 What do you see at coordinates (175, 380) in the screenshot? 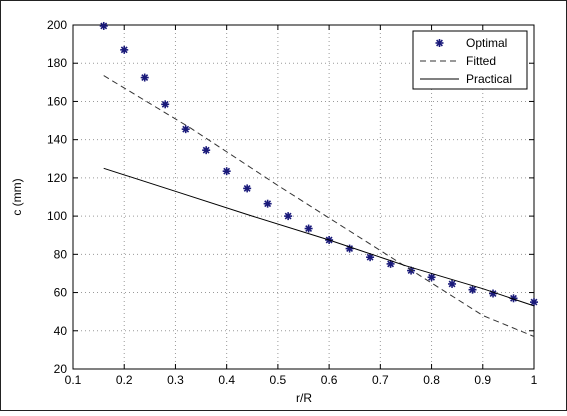
I see `x-tick-label: 0.3` at bounding box center [175, 380].